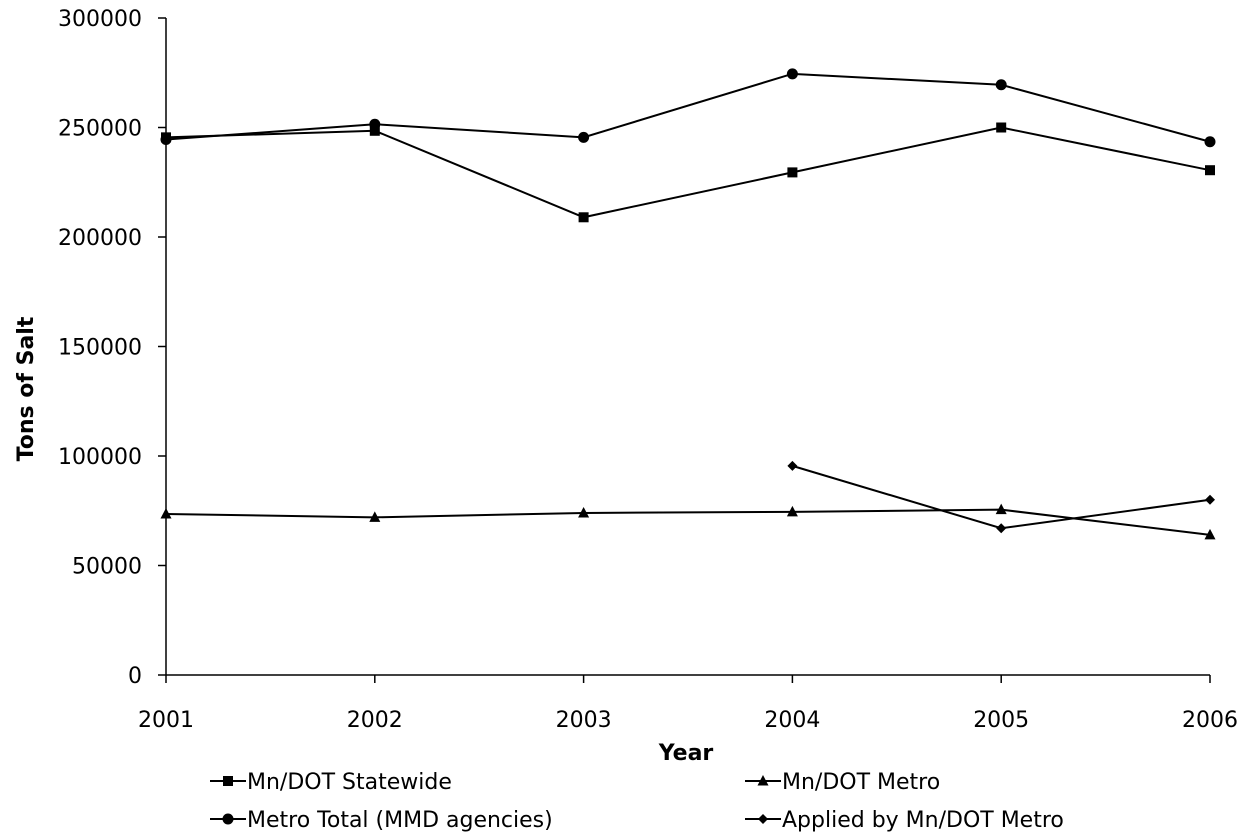 The image size is (1255, 837). I want to click on legend-label: Applied by Mn/DOT Metro, so click(923, 820).